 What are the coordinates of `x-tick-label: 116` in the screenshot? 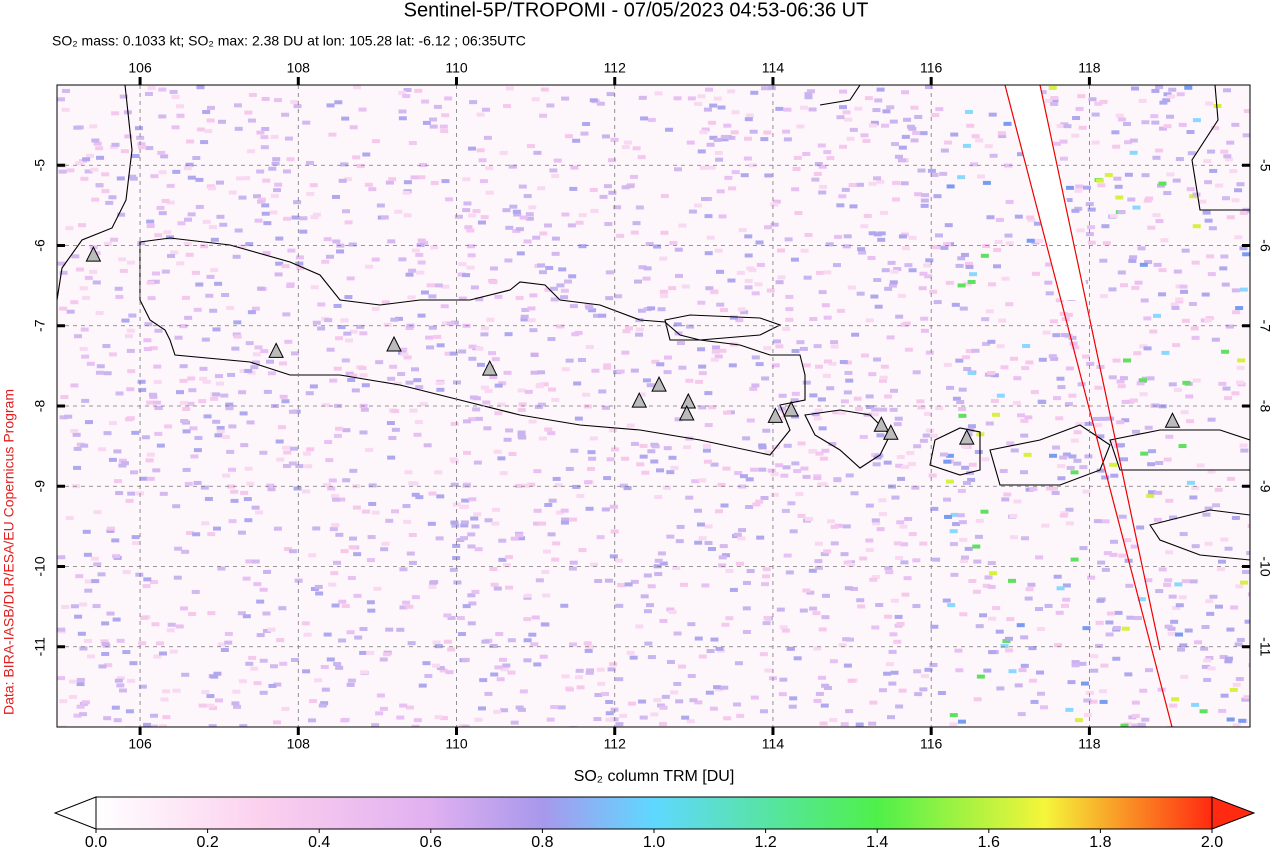 It's located at (931, 68).